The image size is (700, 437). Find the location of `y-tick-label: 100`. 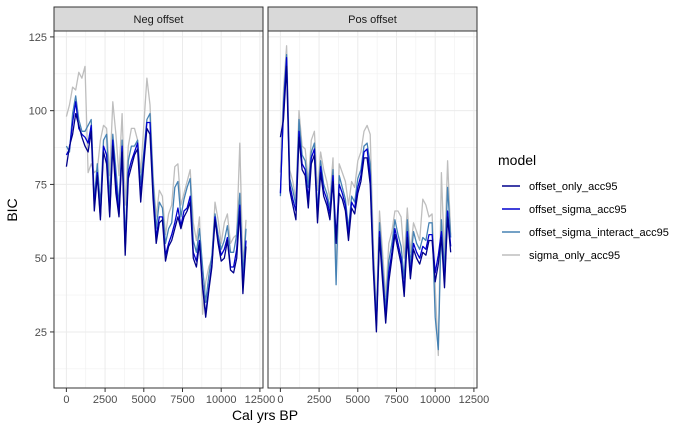

y-tick-label: 100 is located at coordinates (38, 112).